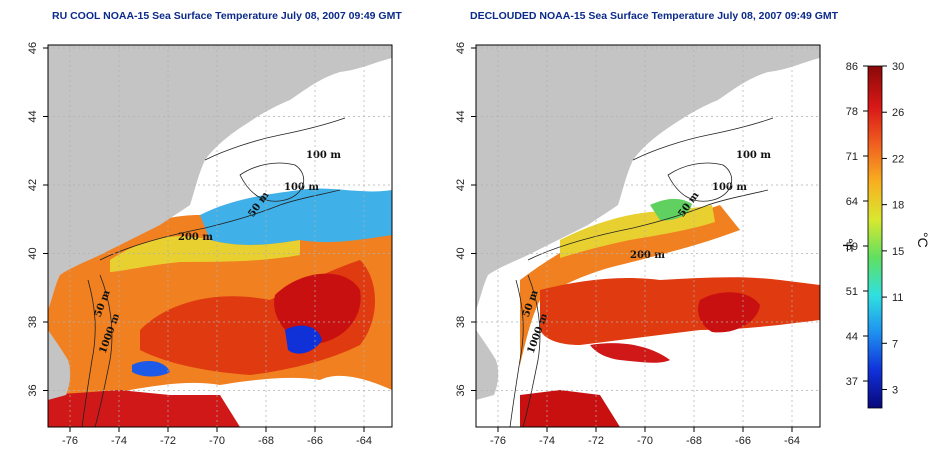  What do you see at coordinates (516, 353) in the screenshot?
I see `right-isobath-shelf` at bounding box center [516, 353].